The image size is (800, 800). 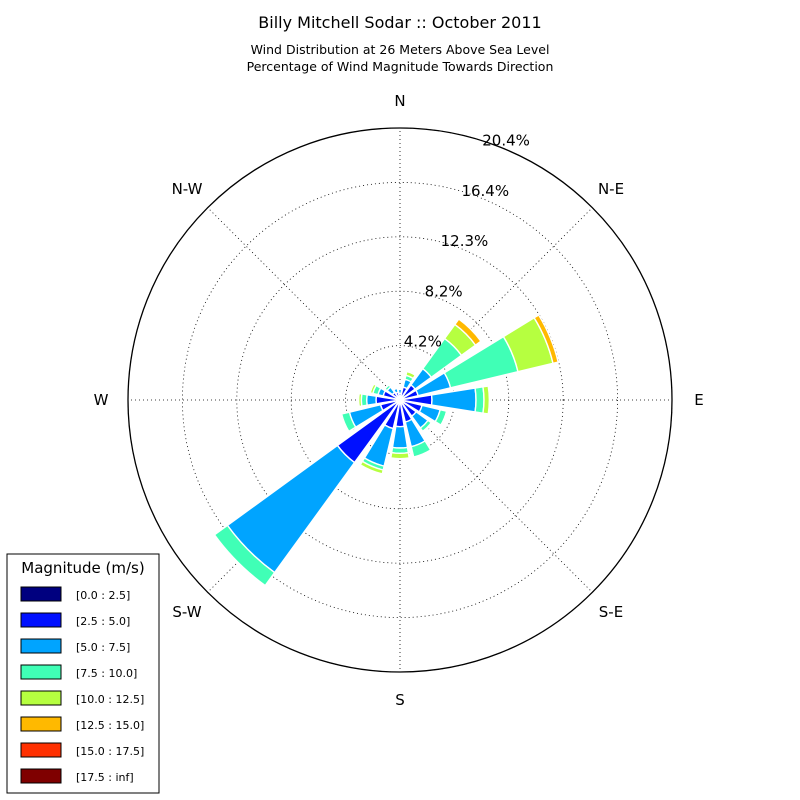 What do you see at coordinates (101, 400) in the screenshot?
I see `direction-label-w: W` at bounding box center [101, 400].